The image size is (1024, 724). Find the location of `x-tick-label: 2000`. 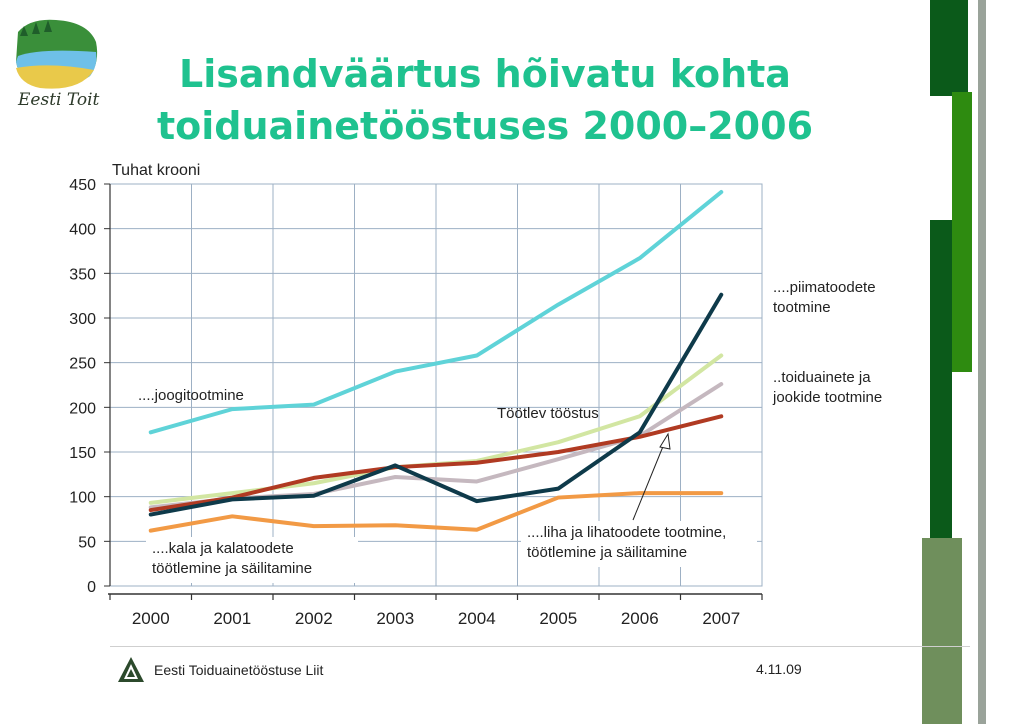

x-tick-label: 2000 is located at coordinates (151, 618).